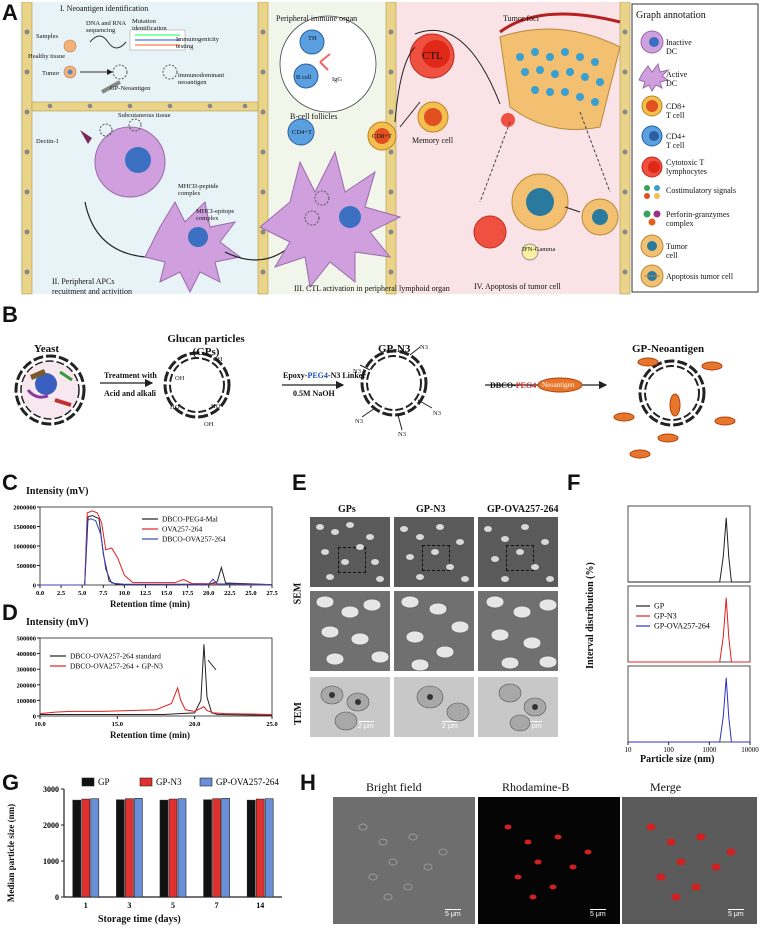 This screenshot has width=760, height=929. What do you see at coordinates (394, 349) in the screenshot?
I see `b-gpn3-title: GP-N3` at bounding box center [394, 349].